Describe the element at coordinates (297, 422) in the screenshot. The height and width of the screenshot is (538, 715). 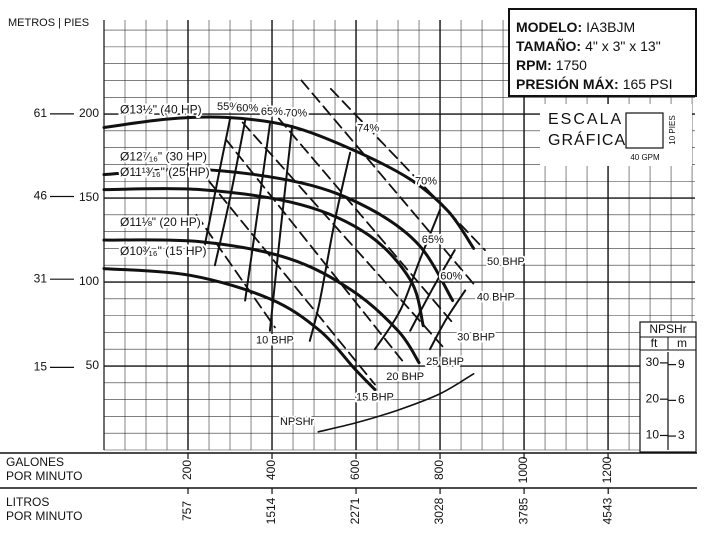
I see `npshr-label: NPSHr` at that location.